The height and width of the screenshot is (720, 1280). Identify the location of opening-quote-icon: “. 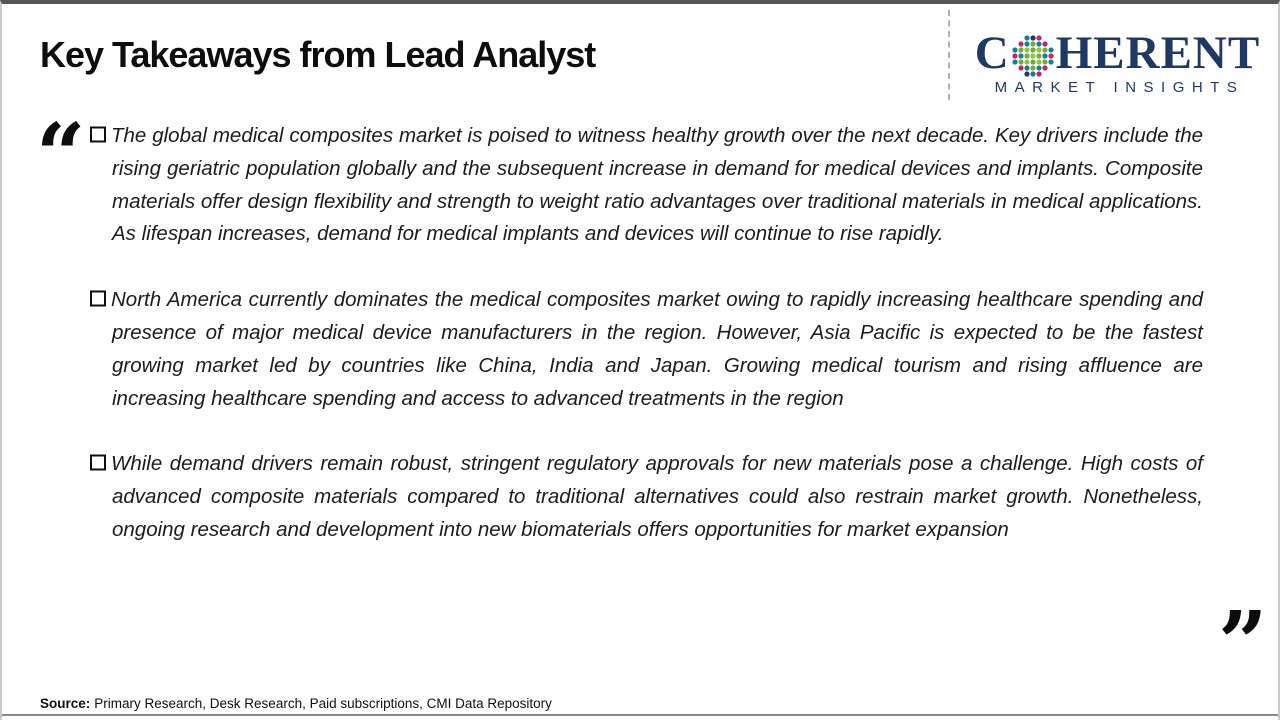
(61, 155).